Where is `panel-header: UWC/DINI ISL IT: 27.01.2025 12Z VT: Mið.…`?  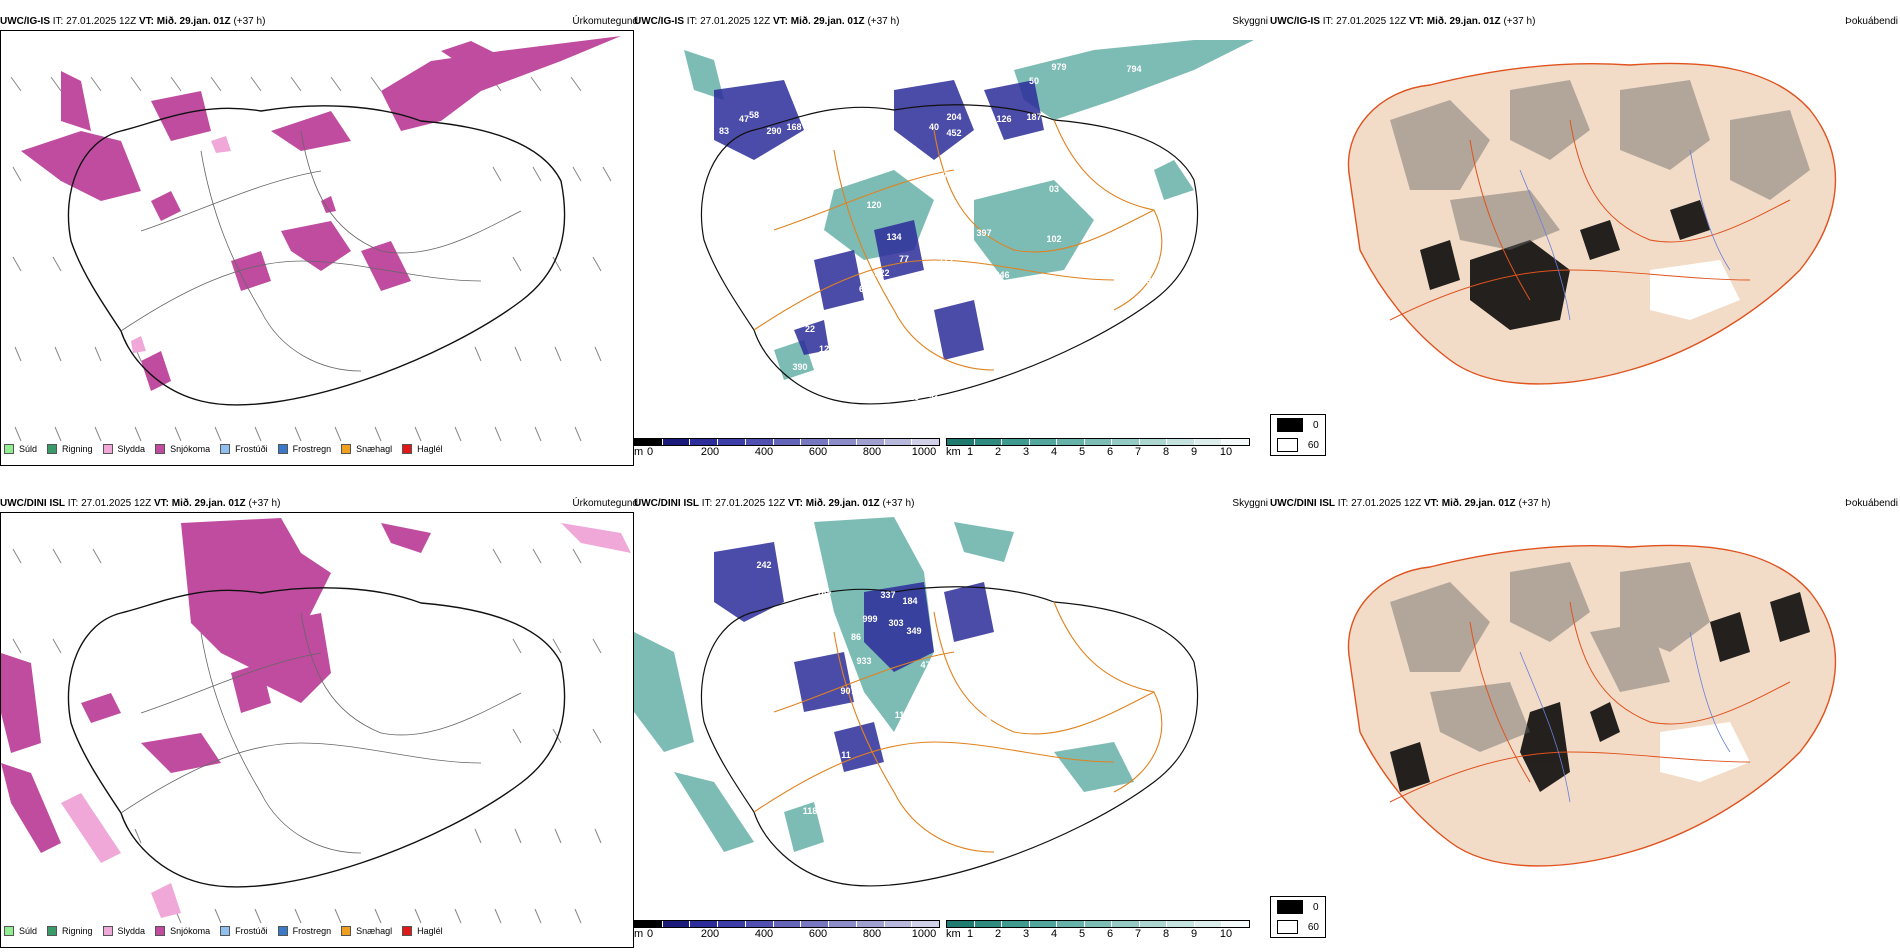
panel-header: UWC/DINI ISL IT: 27.01.2025 12Z VT: Mið.… is located at coordinates (952, 504).